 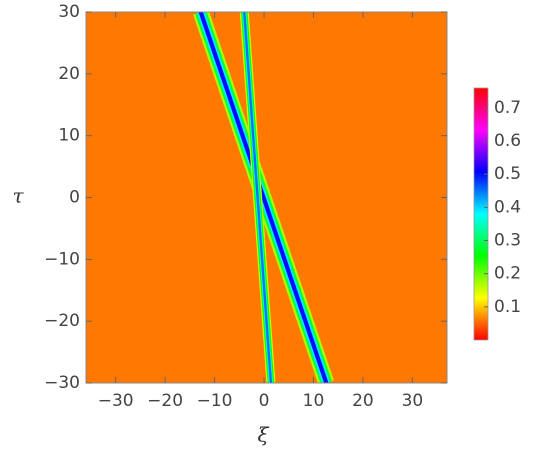 I want to click on x-tick-label: 0, so click(x=264, y=401).